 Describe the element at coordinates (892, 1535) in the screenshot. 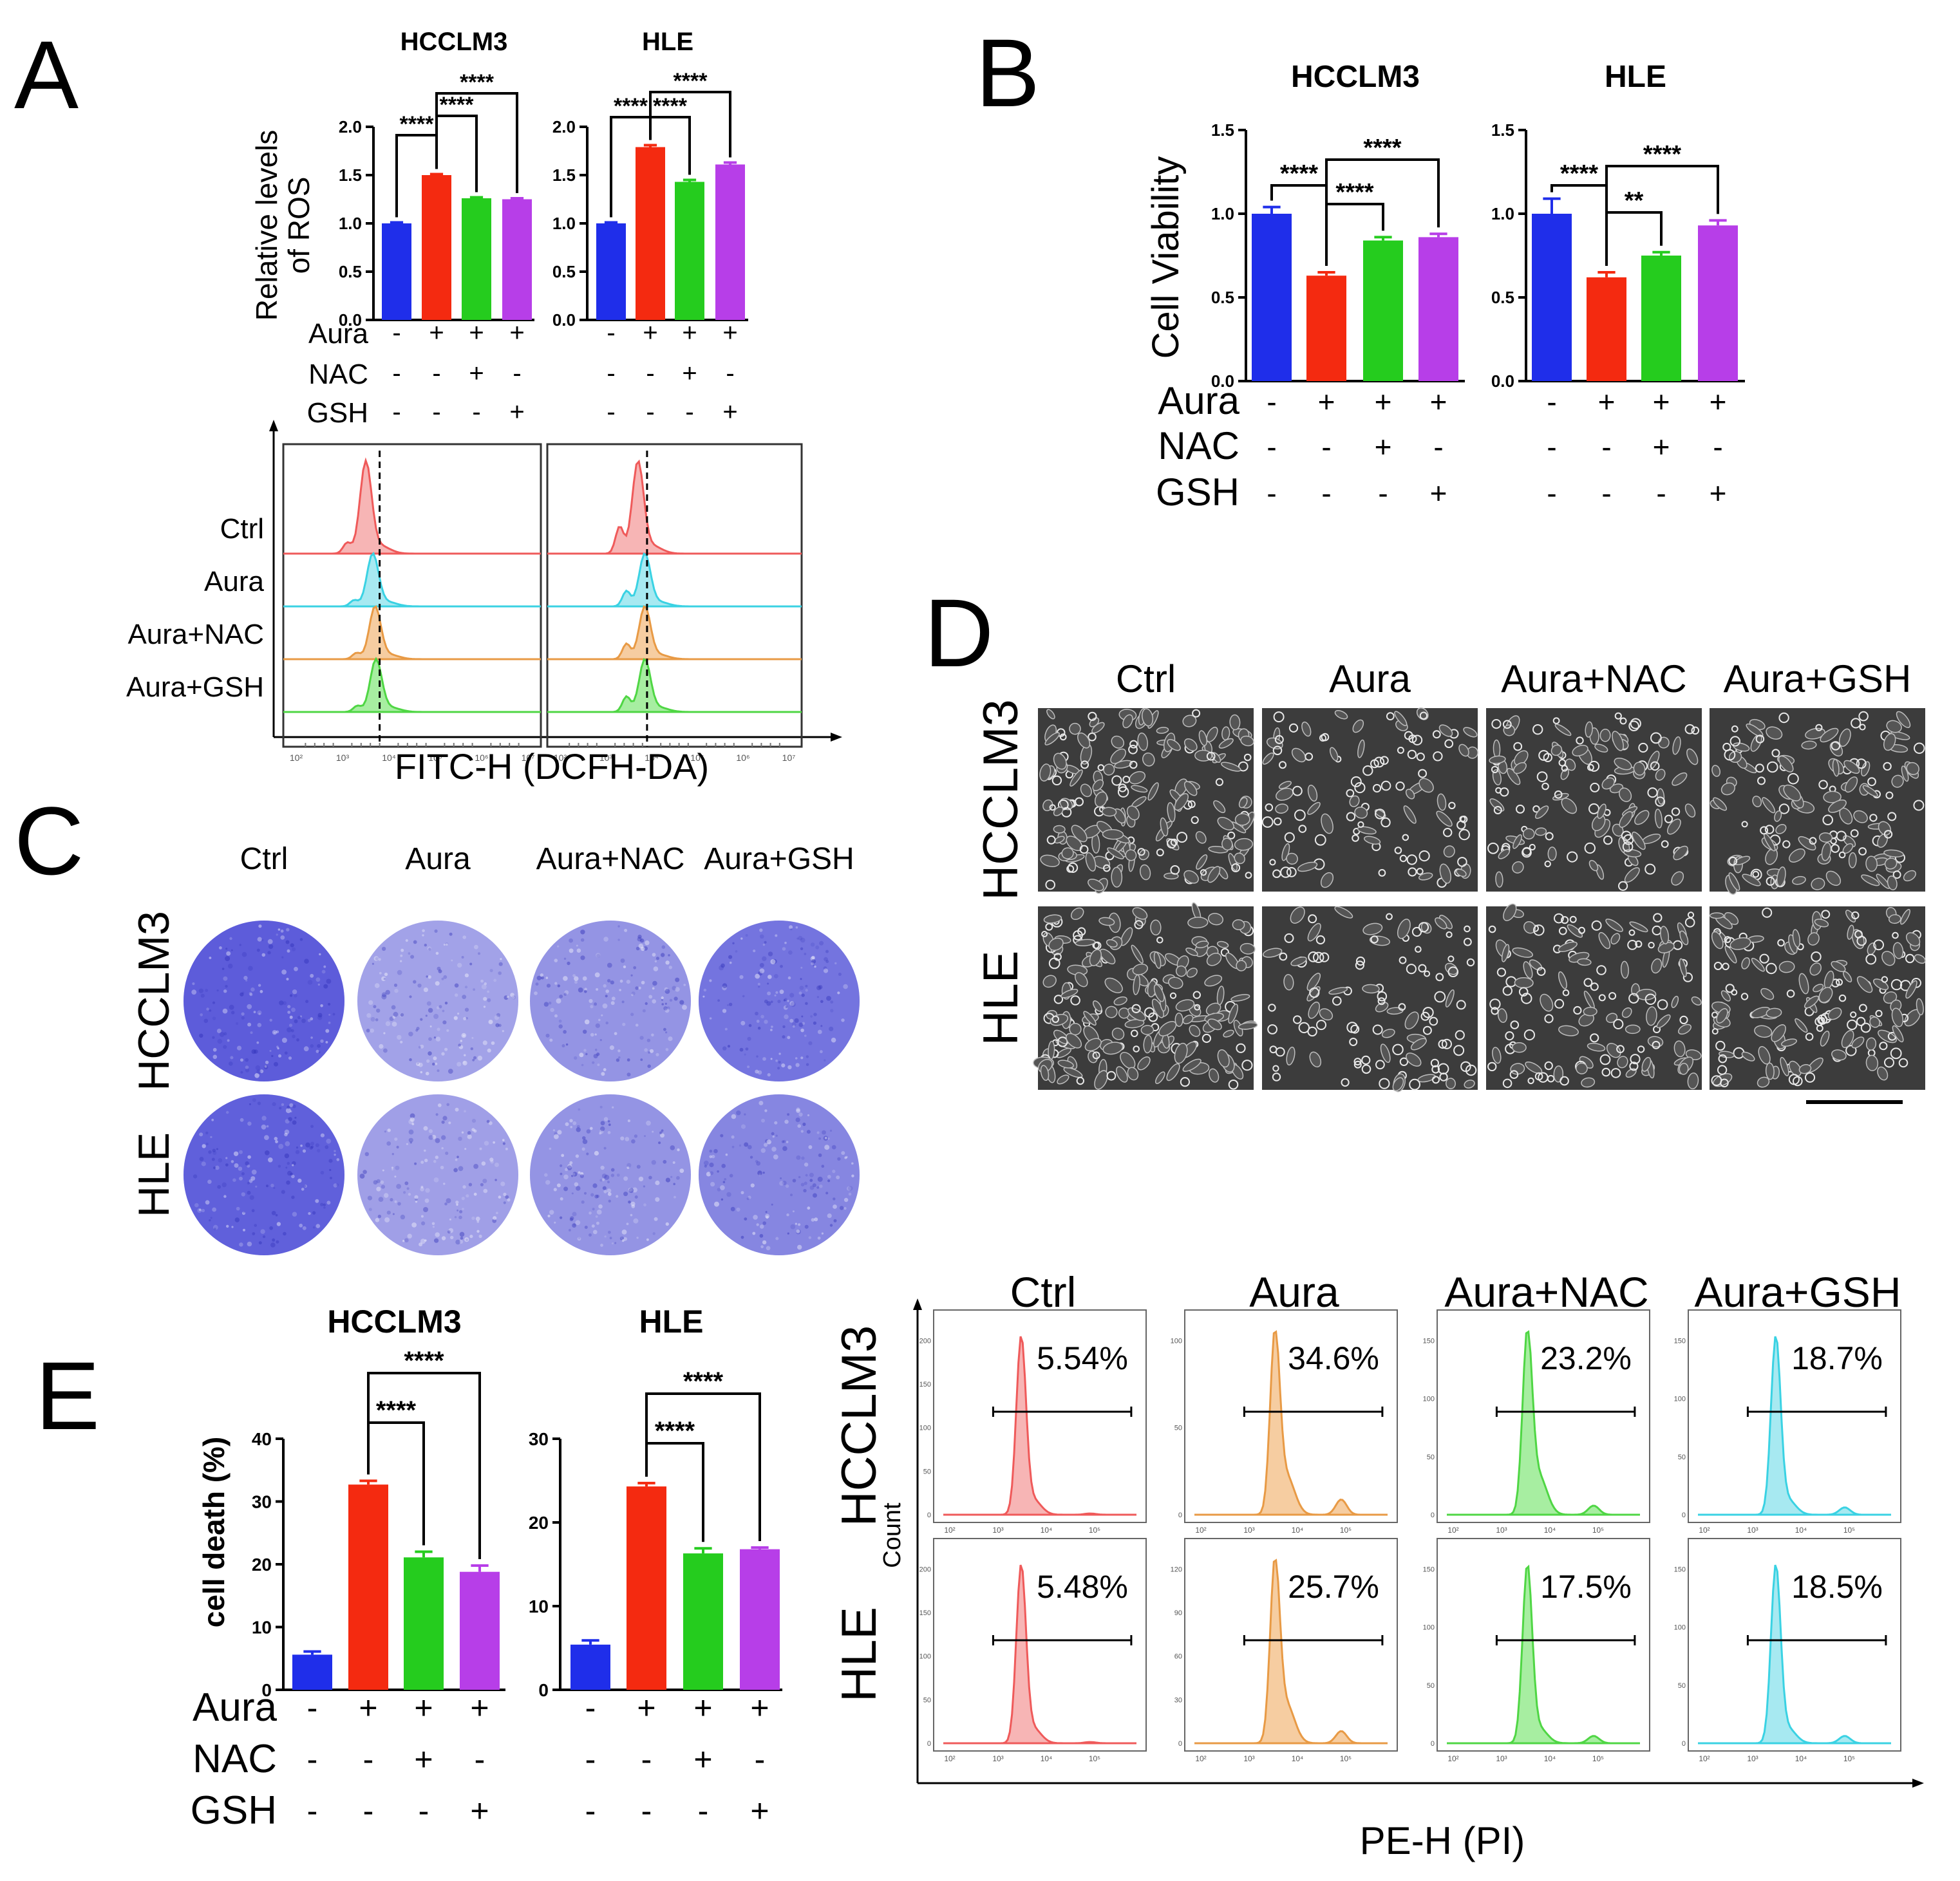

I see `panel-e-flow-count-label: Count` at that location.